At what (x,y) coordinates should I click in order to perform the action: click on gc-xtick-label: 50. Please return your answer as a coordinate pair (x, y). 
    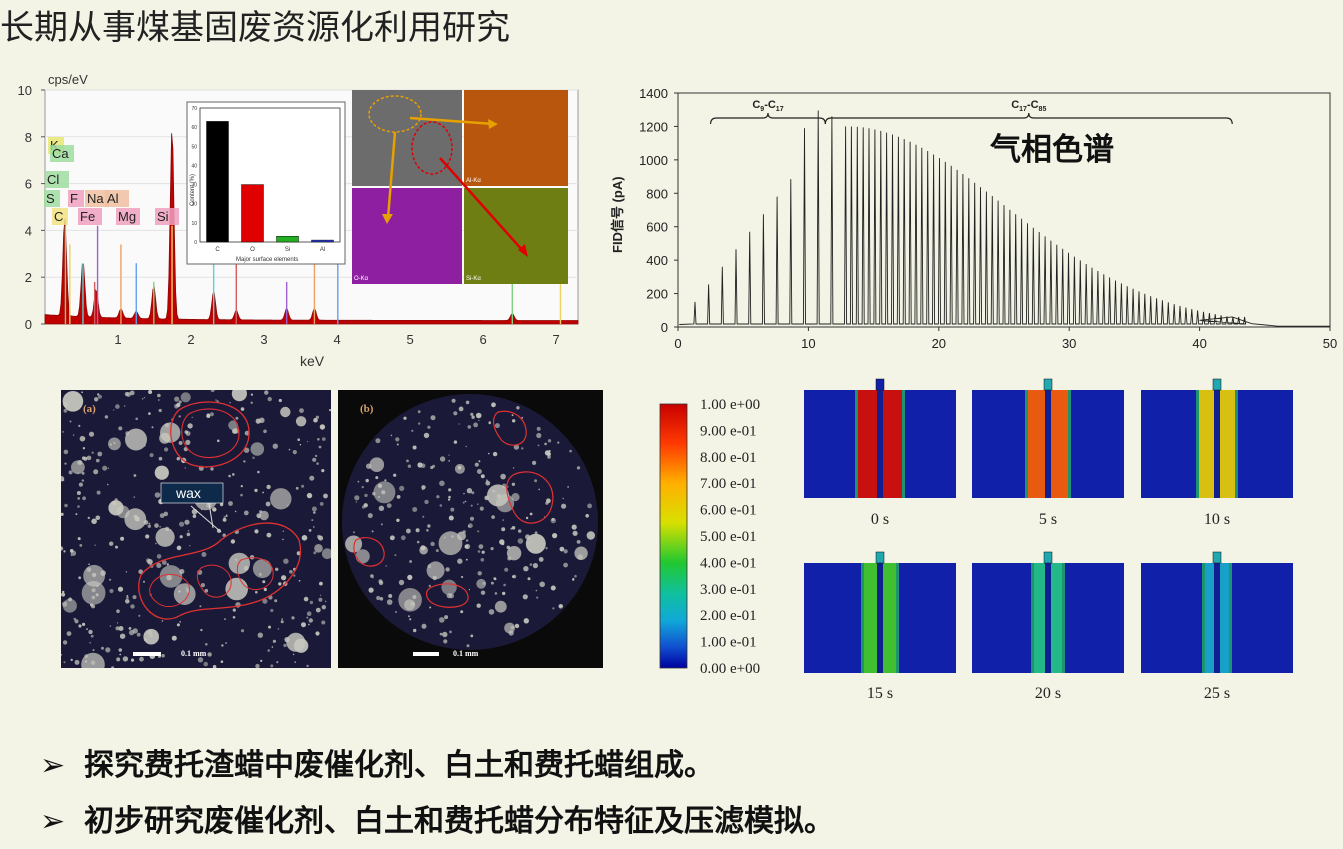
    Looking at the image, I should click on (1330, 343).